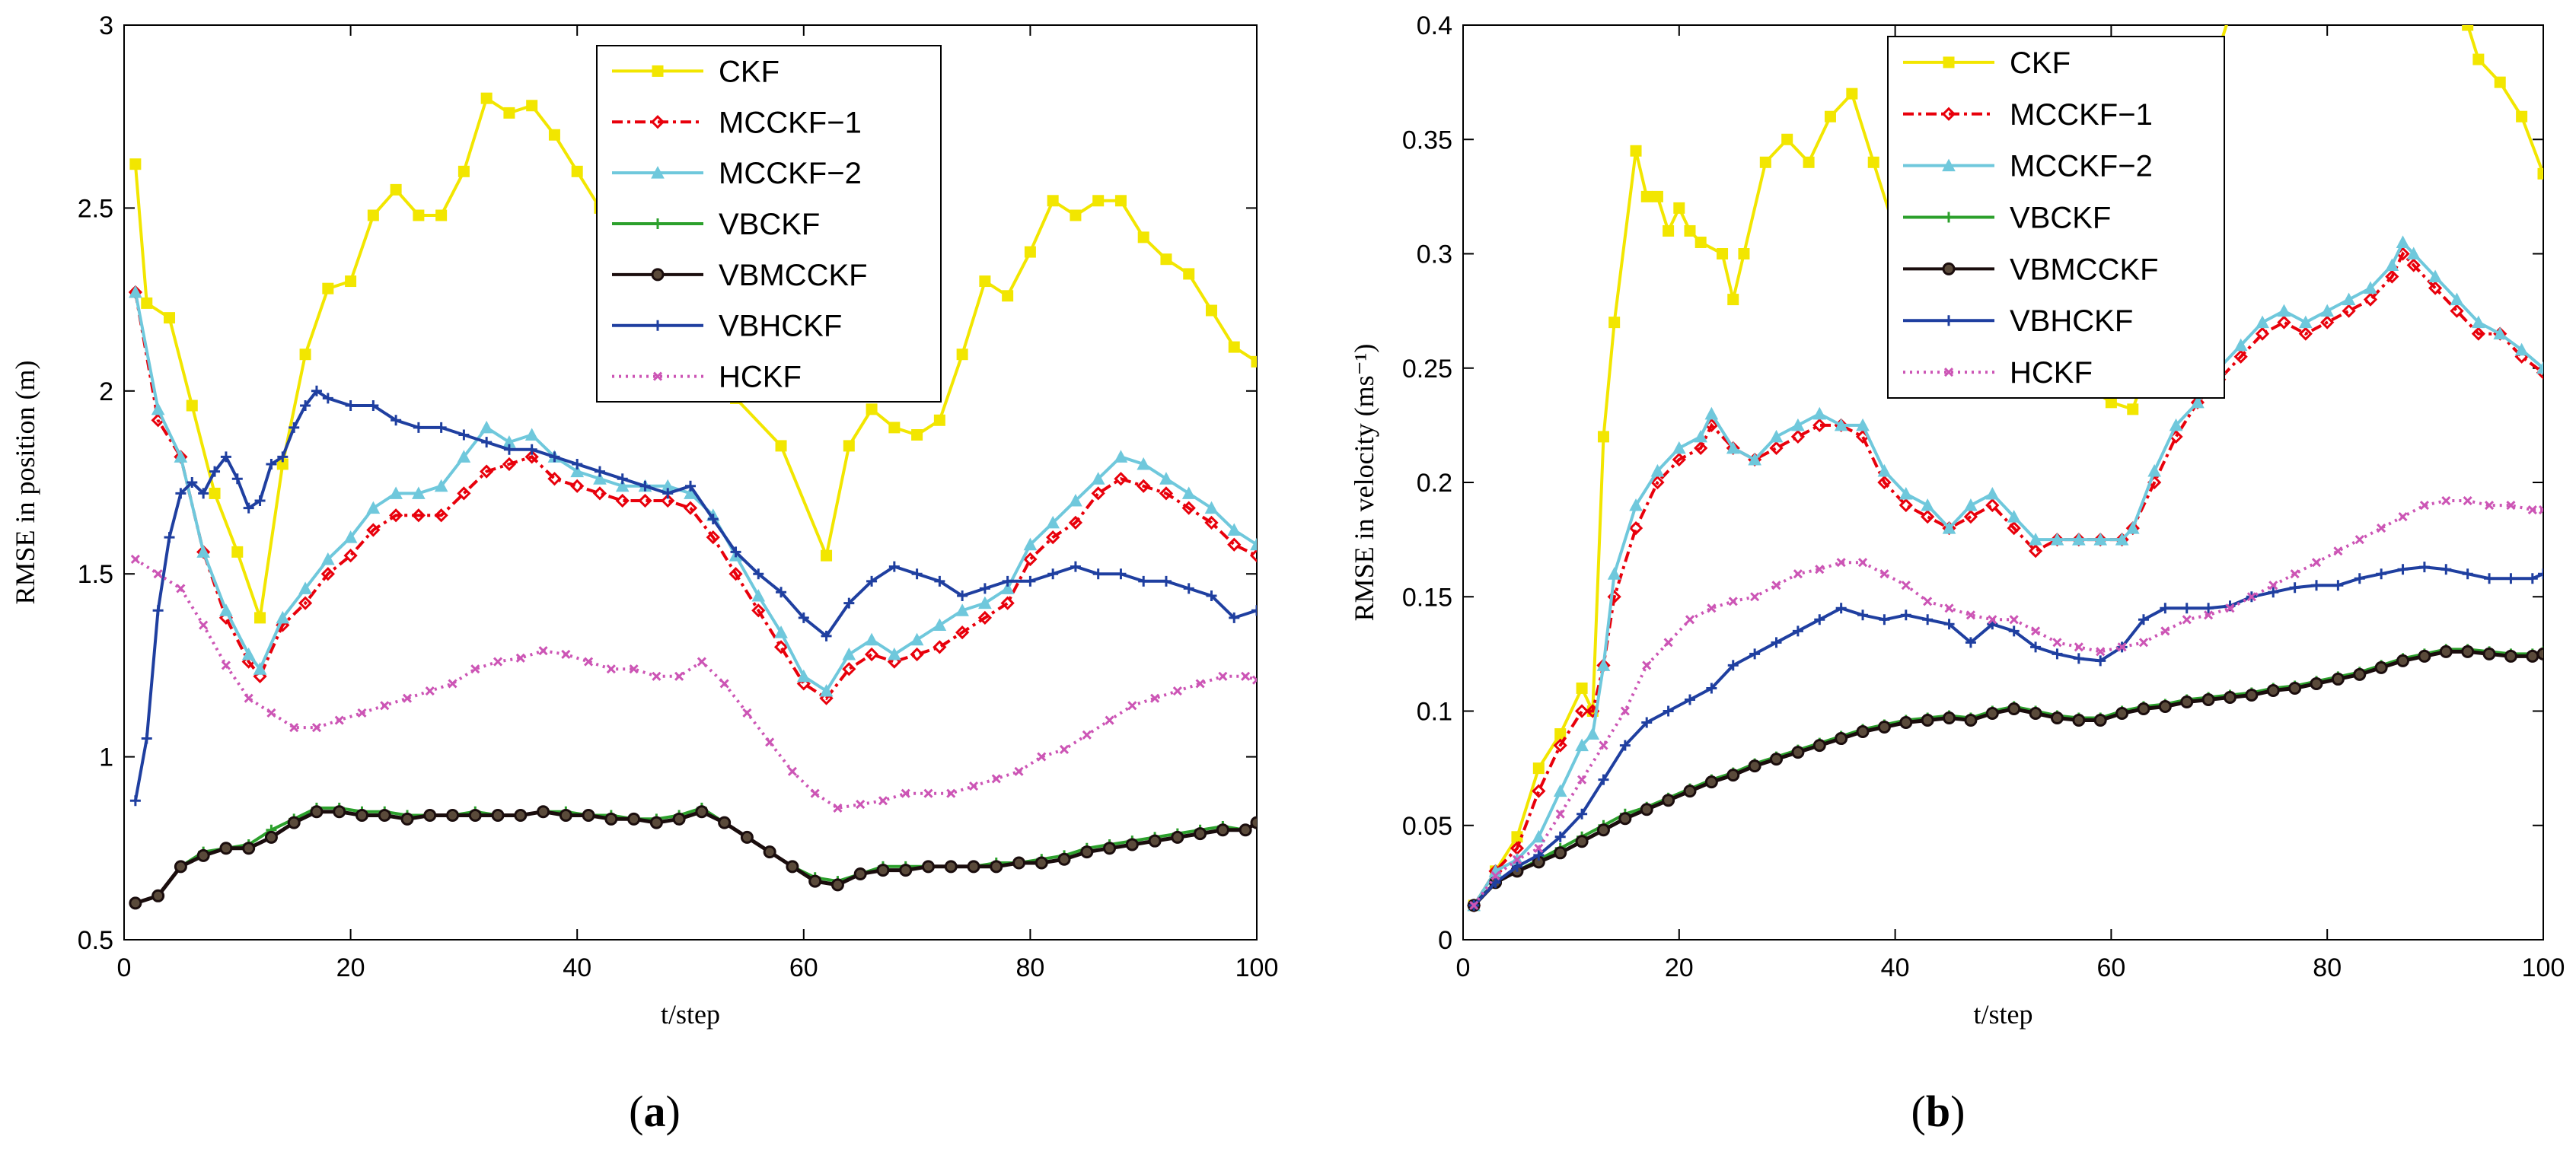 This screenshot has width=2576, height=1149. I want to click on y-tick-label: 0.5, so click(96, 940).